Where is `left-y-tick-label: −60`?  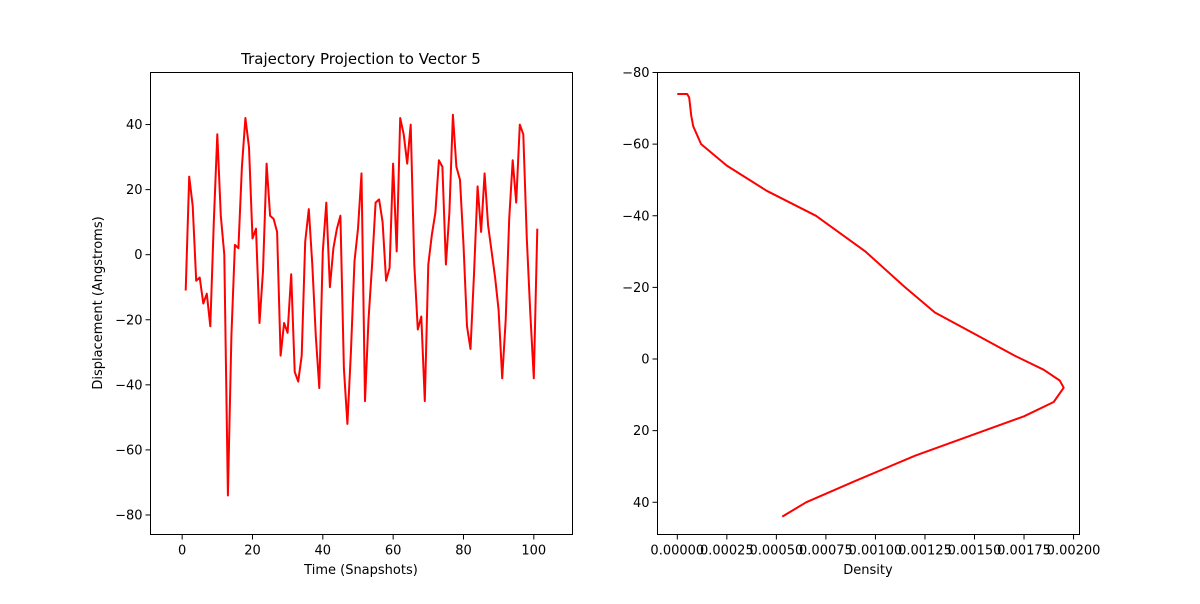
left-y-tick-label: −60 is located at coordinates (128, 450).